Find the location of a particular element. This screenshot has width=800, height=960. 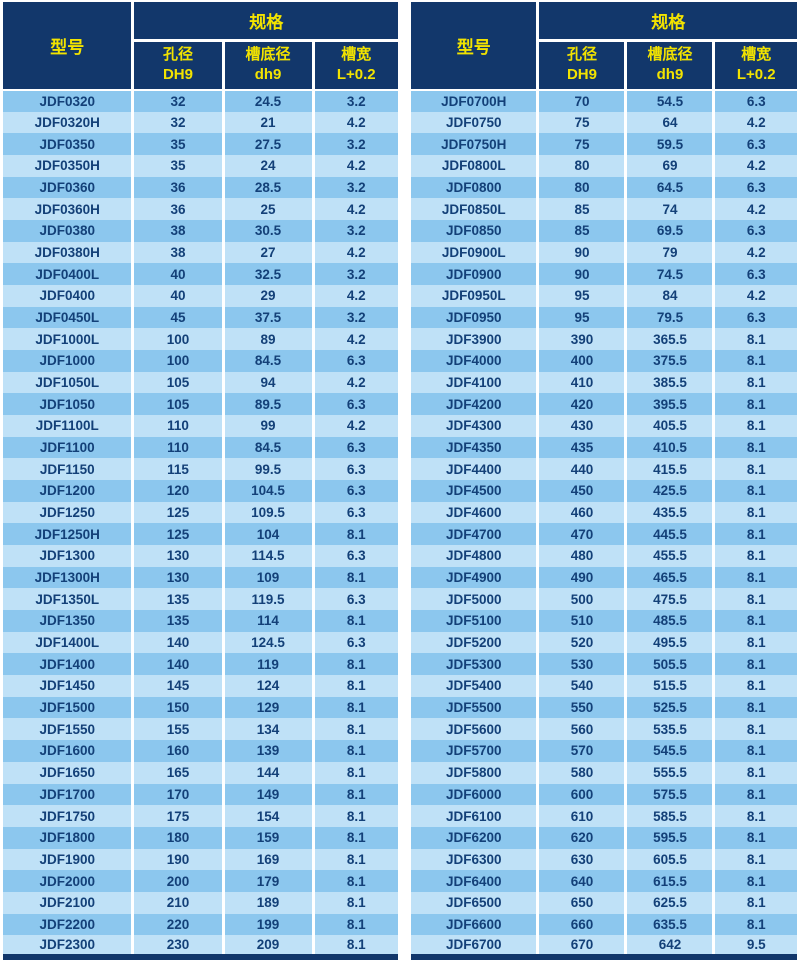

table-row: JDF1150 115 99.5 6.3 is located at coordinates (200, 469).